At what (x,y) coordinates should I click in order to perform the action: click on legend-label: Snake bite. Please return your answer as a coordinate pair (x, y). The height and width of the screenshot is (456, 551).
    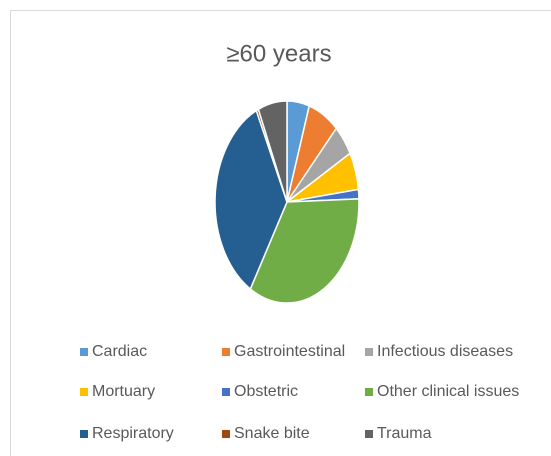
    Looking at the image, I should click on (272, 433).